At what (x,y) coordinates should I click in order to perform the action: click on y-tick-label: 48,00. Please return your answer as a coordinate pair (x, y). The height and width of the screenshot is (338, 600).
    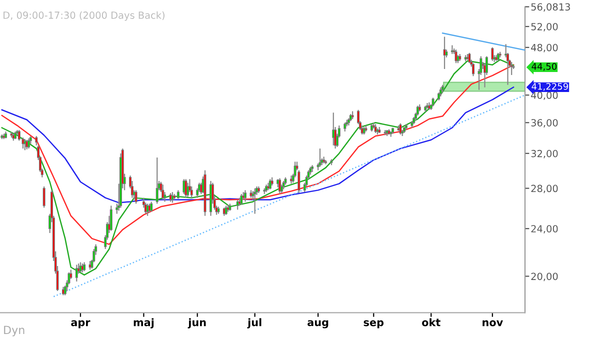
    Looking at the image, I should click on (544, 48).